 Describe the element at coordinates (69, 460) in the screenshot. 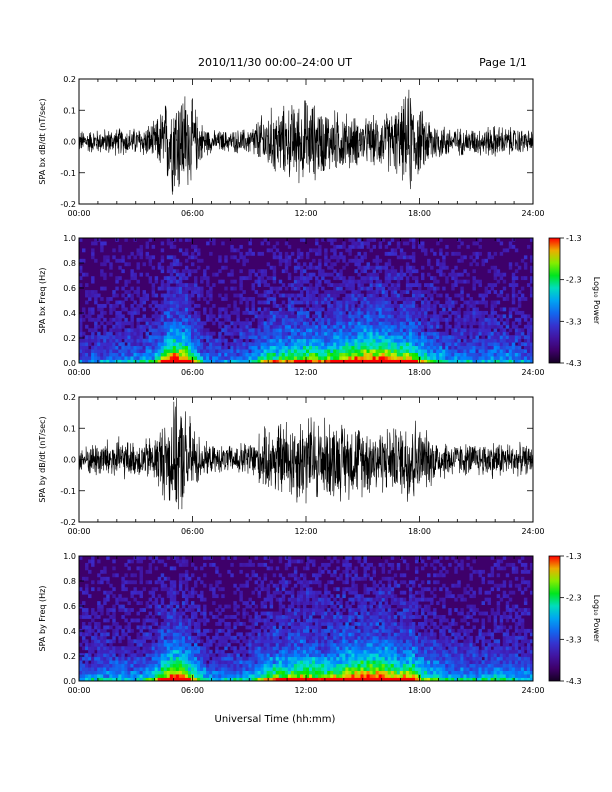

I see `y-tick-label: 0.0` at that location.